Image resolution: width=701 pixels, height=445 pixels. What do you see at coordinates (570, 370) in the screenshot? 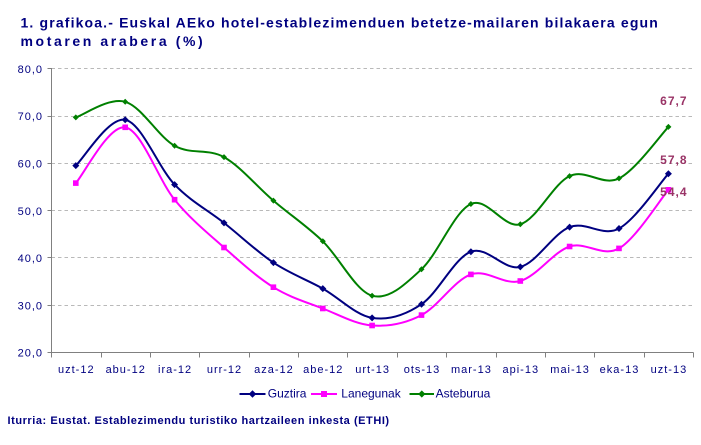
I see `svg-text: mai-13` at bounding box center [570, 370].